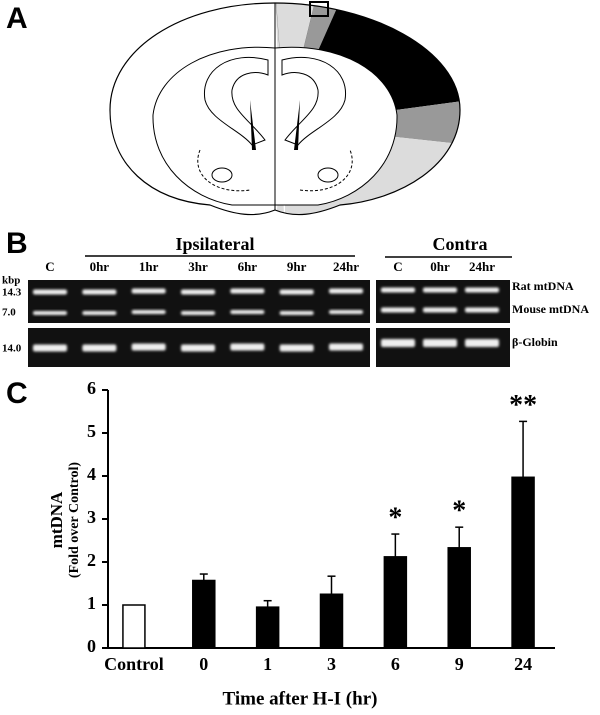  I want to click on x-tick-label: 3, so click(331, 664).